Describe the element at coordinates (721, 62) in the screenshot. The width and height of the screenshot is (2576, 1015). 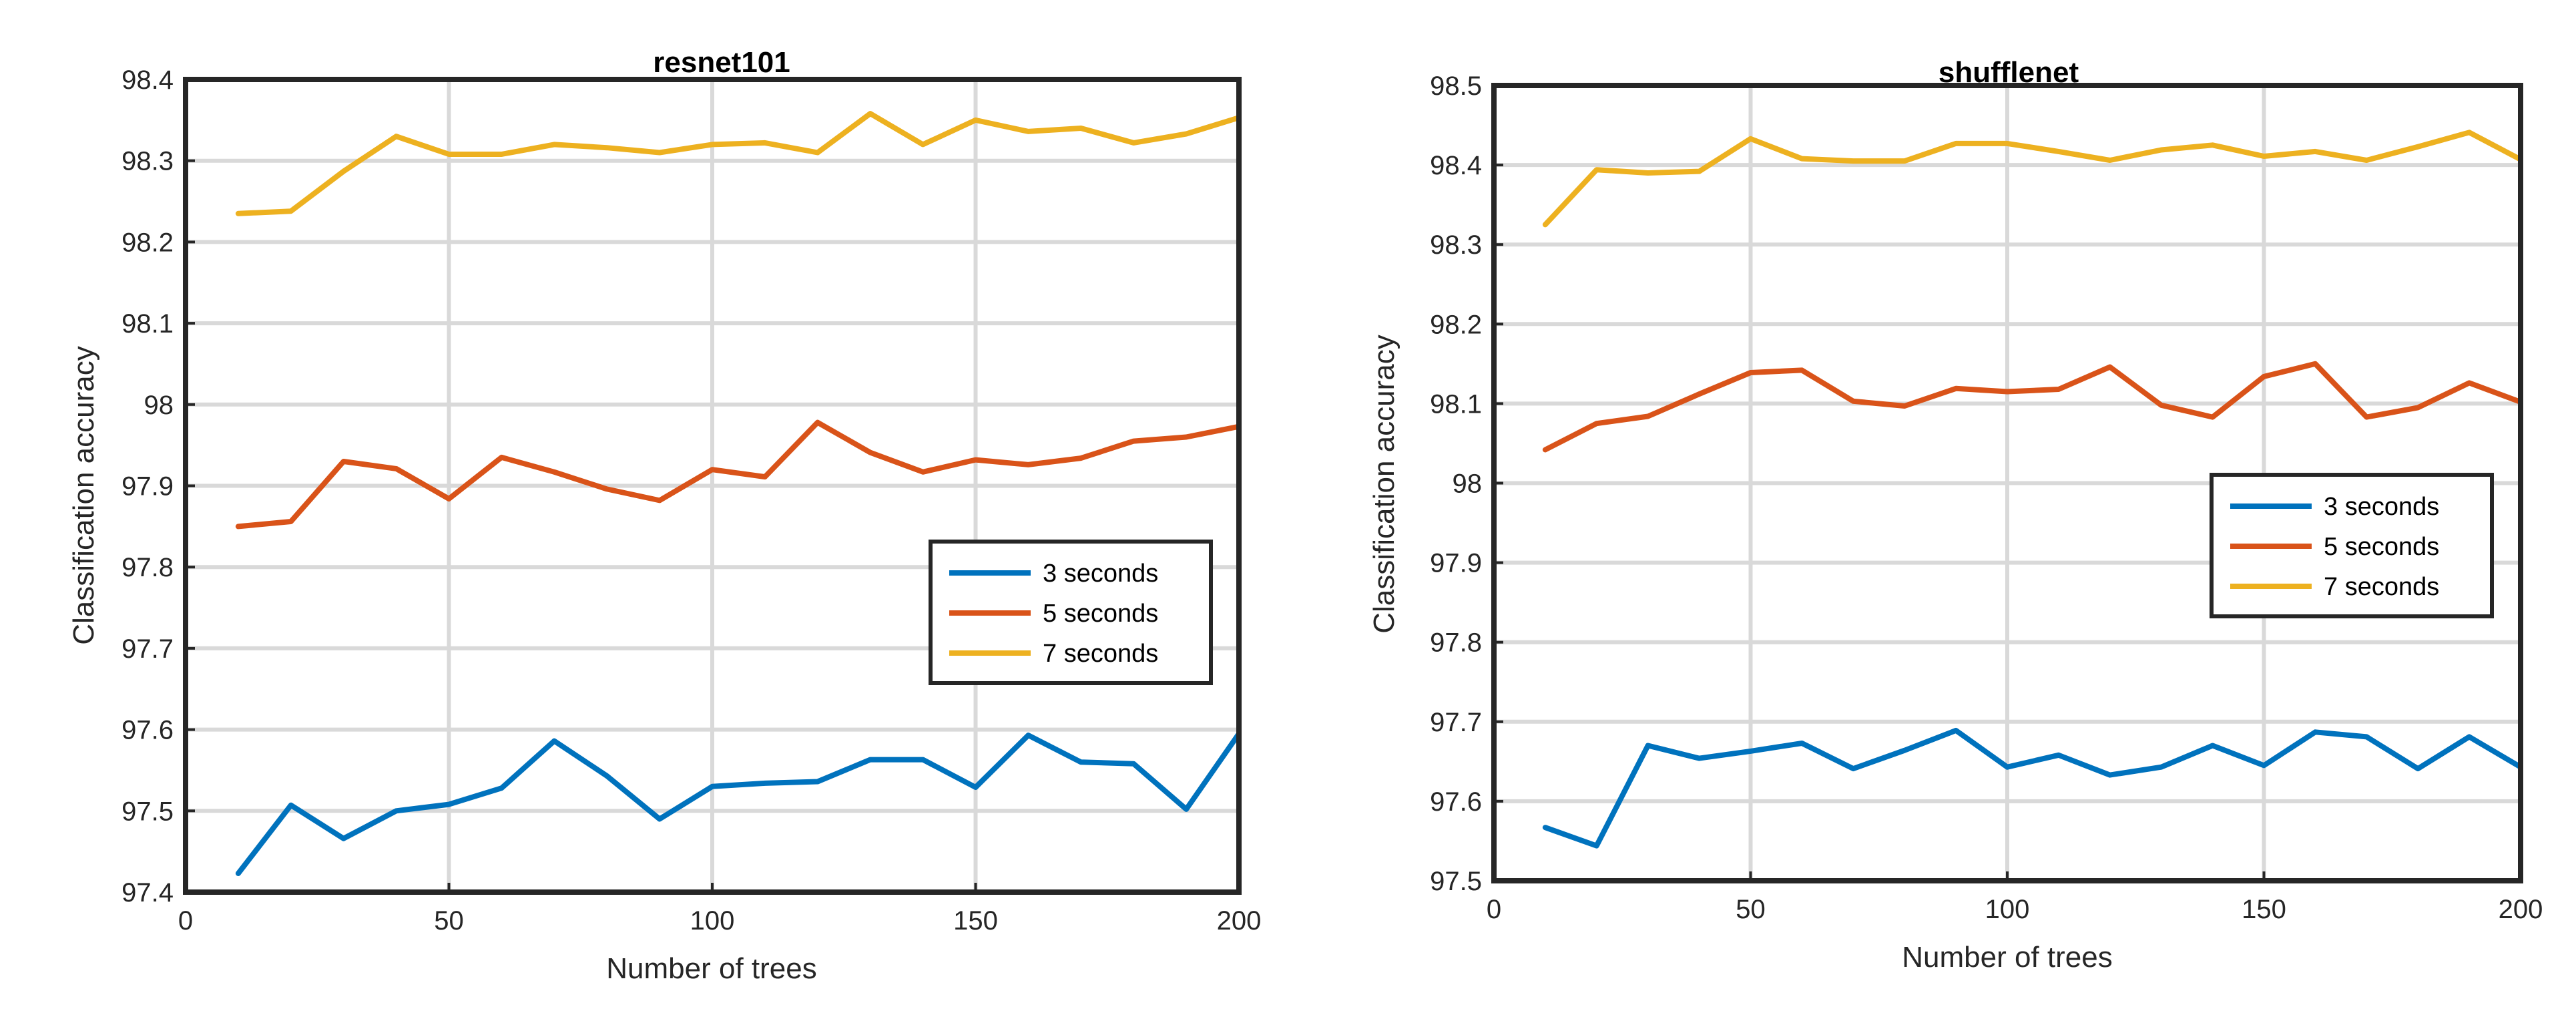
I see `chart-title: resnet101` at that location.